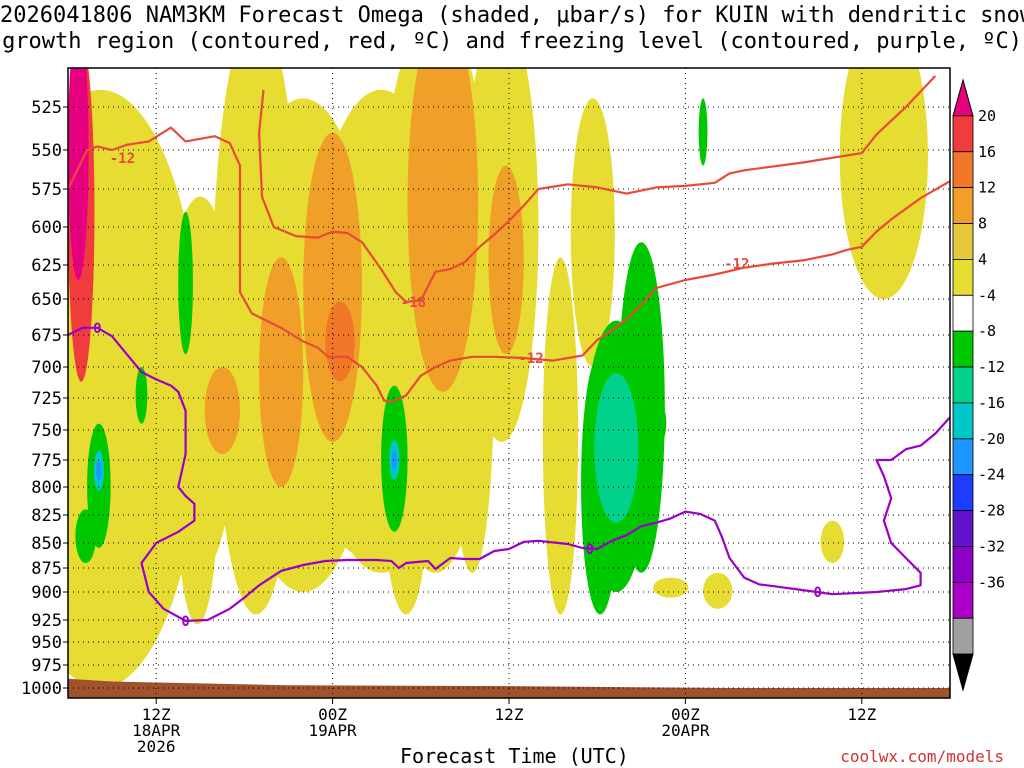 The image size is (1024, 768). What do you see at coordinates (46, 621) in the screenshot?
I see `y-tick-label-16: 925` at bounding box center [46, 621].